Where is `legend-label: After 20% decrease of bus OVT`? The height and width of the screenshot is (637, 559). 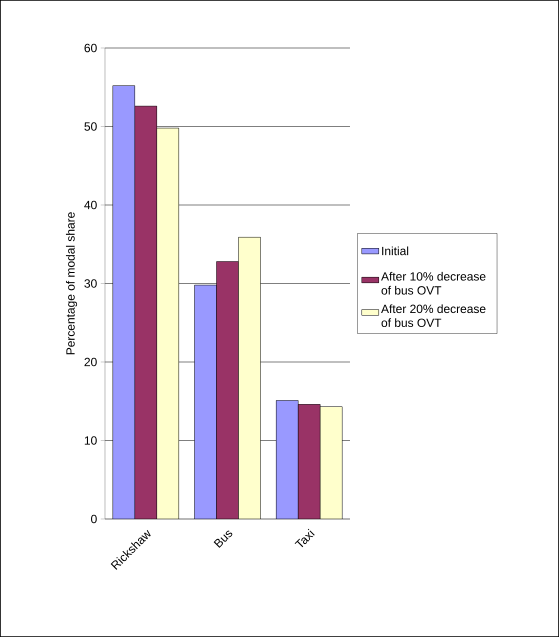
legend-label: After 20% decrease of bus OVT is located at coordinates (433, 316).